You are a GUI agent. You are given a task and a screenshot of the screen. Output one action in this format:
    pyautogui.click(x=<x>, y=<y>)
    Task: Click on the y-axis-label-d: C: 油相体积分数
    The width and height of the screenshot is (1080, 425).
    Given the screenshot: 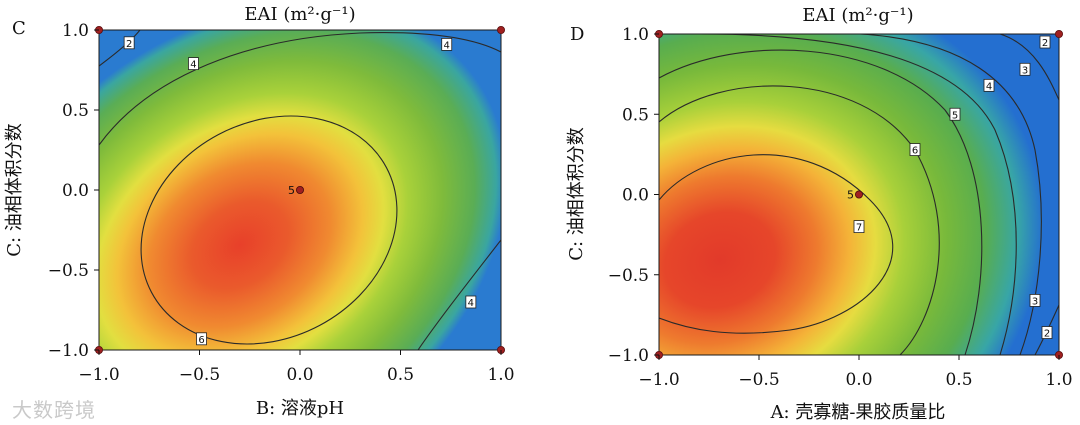 What is the action you would take?
    pyautogui.click(x=576, y=194)
    